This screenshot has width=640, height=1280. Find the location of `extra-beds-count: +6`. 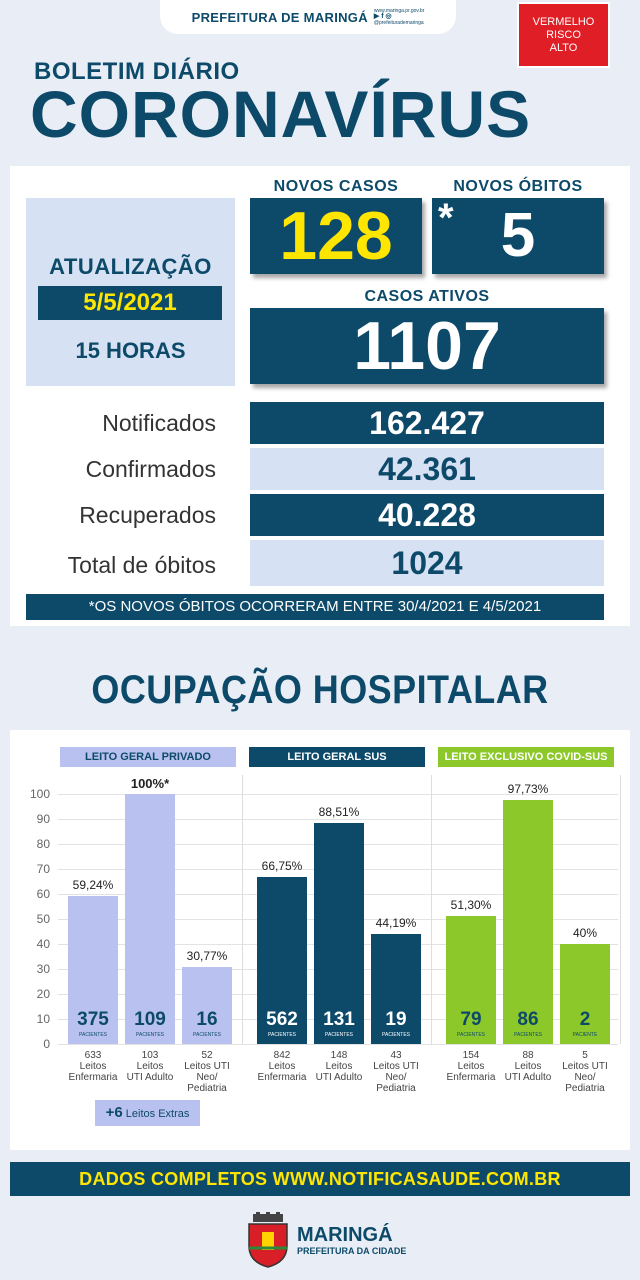

extra-beds-count: +6 is located at coordinates (114, 1112).